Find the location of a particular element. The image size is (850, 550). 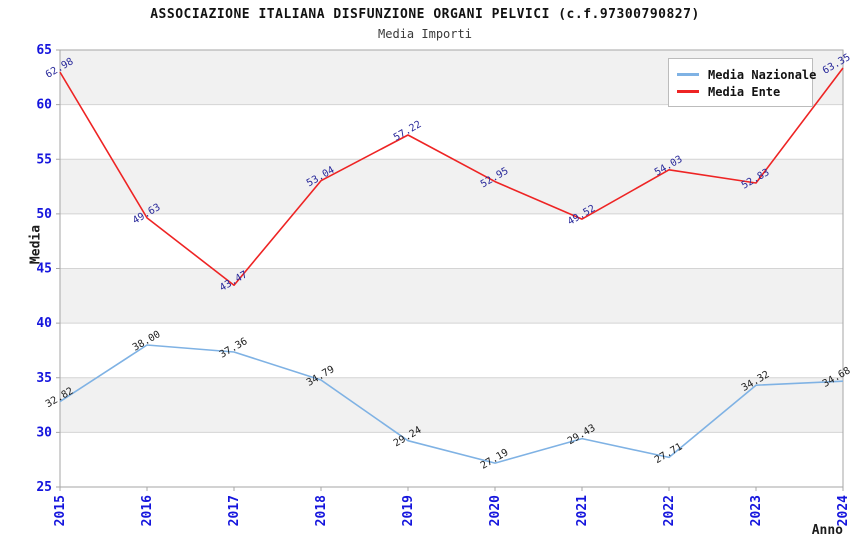

legend-item-media-ente: Media Ente is located at coordinates (740, 91).